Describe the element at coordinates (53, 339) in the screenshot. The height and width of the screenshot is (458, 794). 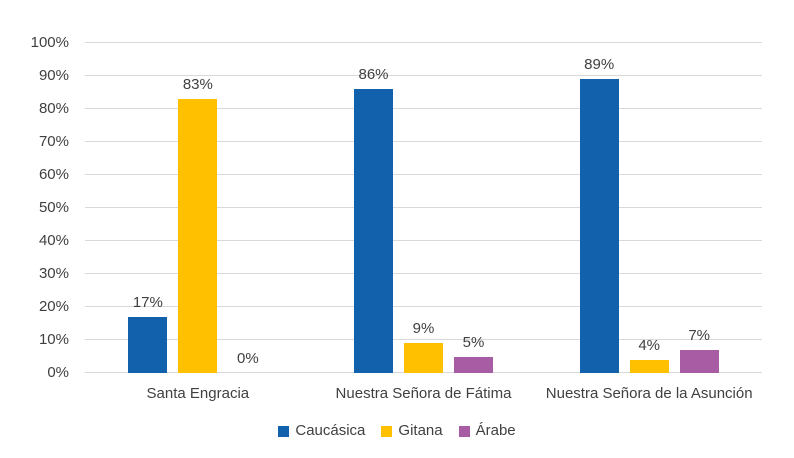
I see `y-tick-label: 10%` at that location.